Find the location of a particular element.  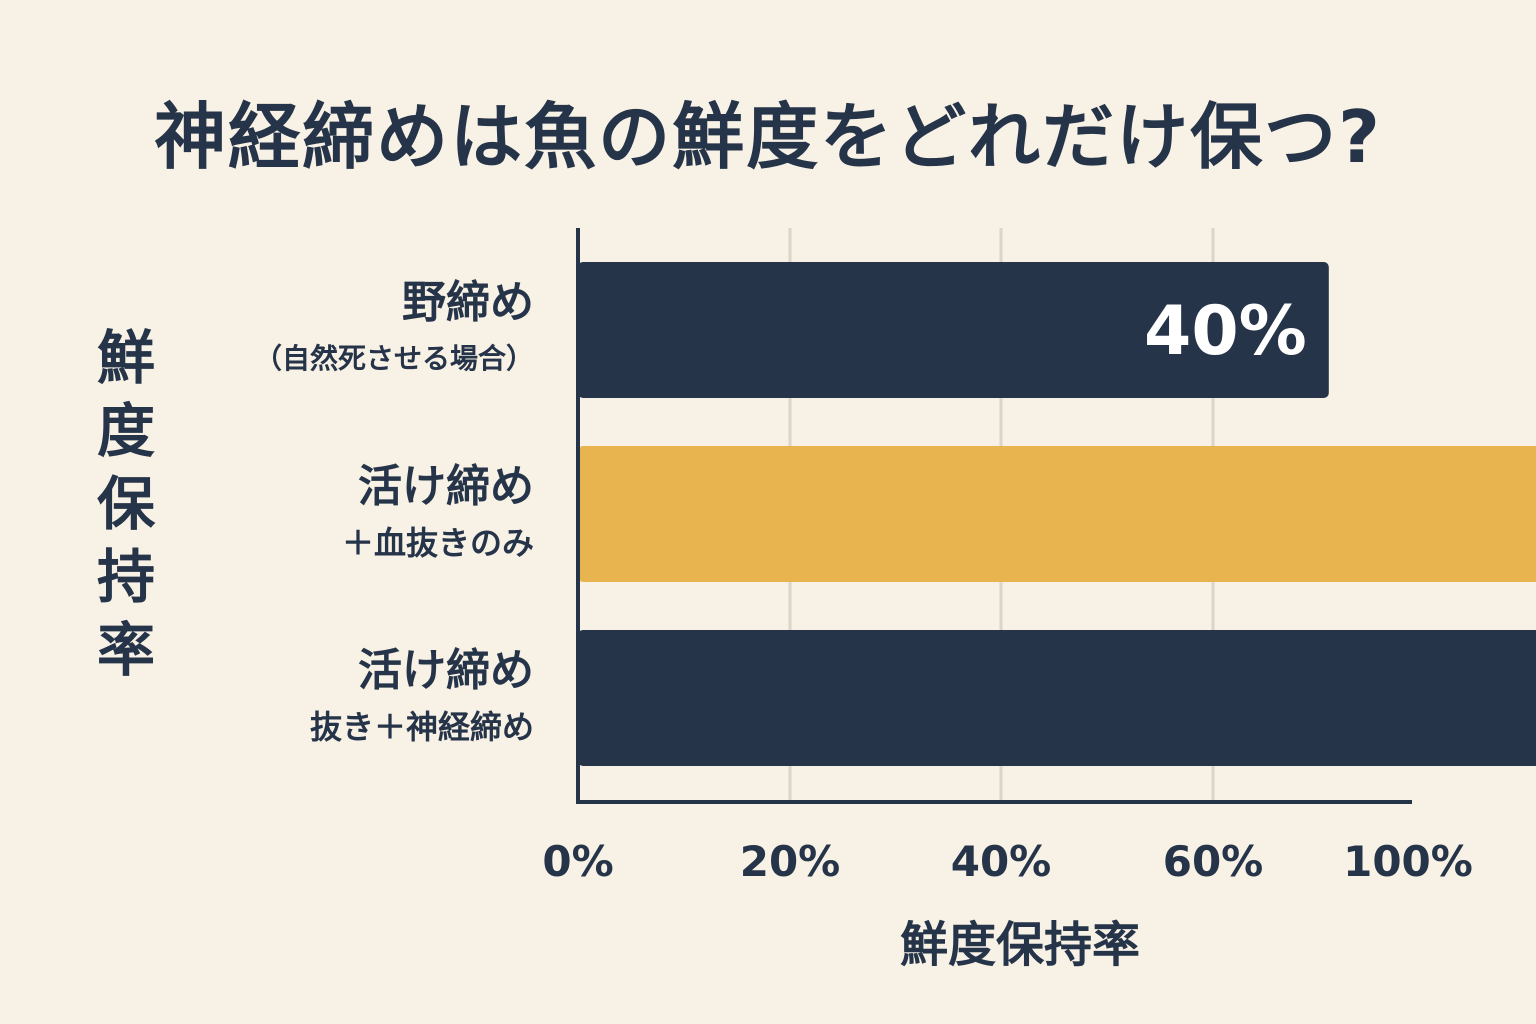

chart-title: 神経締めは魚の鮮度をどれだけ保つ? is located at coordinates (768, 137).